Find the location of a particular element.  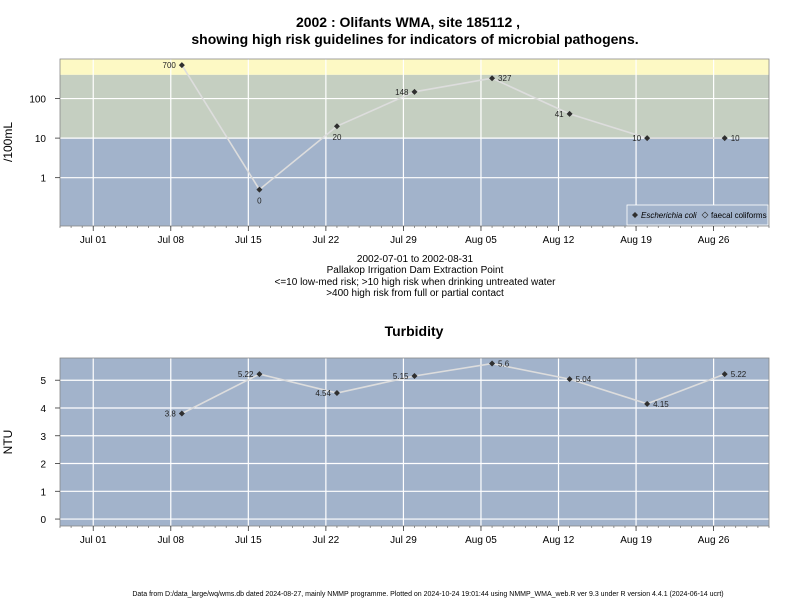

caption-date-range: 2002-07-01 to 2002-08-31 is located at coordinates (415, 259).